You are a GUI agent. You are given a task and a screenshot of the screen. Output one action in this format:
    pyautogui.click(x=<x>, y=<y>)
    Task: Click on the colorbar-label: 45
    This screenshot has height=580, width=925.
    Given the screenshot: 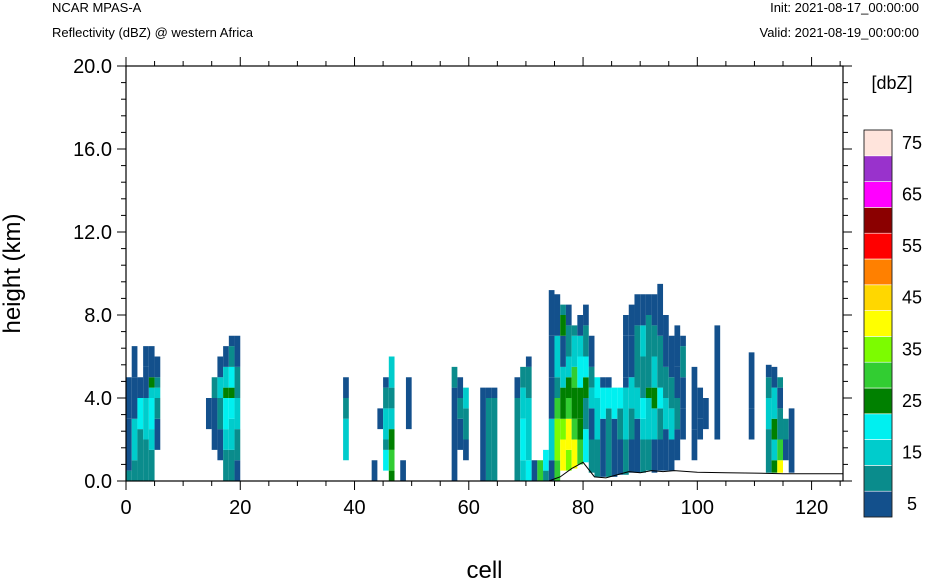 What is the action you would take?
    pyautogui.click(x=912, y=298)
    